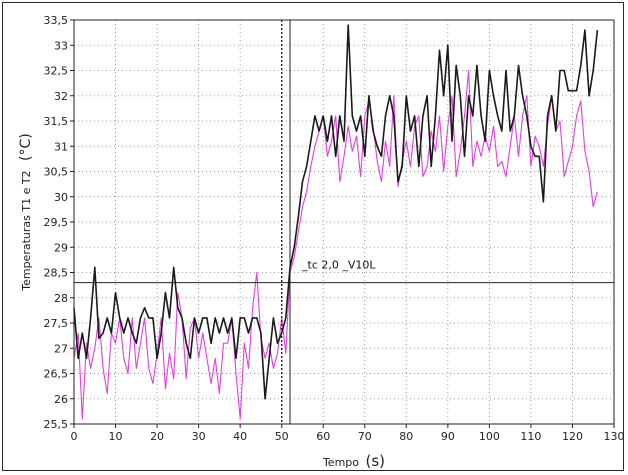  I want to click on x-tick-label: 50, so click(282, 436).